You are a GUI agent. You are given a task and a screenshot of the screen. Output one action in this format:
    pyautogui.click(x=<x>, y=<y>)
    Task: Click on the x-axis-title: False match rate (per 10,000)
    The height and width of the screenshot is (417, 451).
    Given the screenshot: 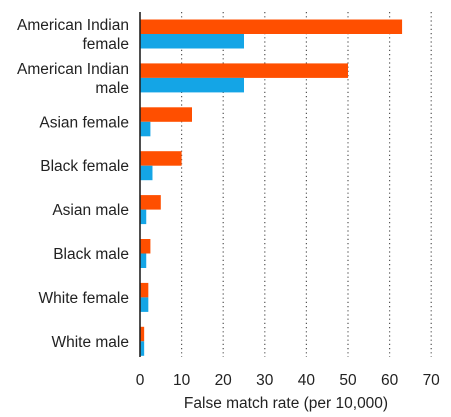 What is the action you would take?
    pyautogui.click(x=286, y=403)
    